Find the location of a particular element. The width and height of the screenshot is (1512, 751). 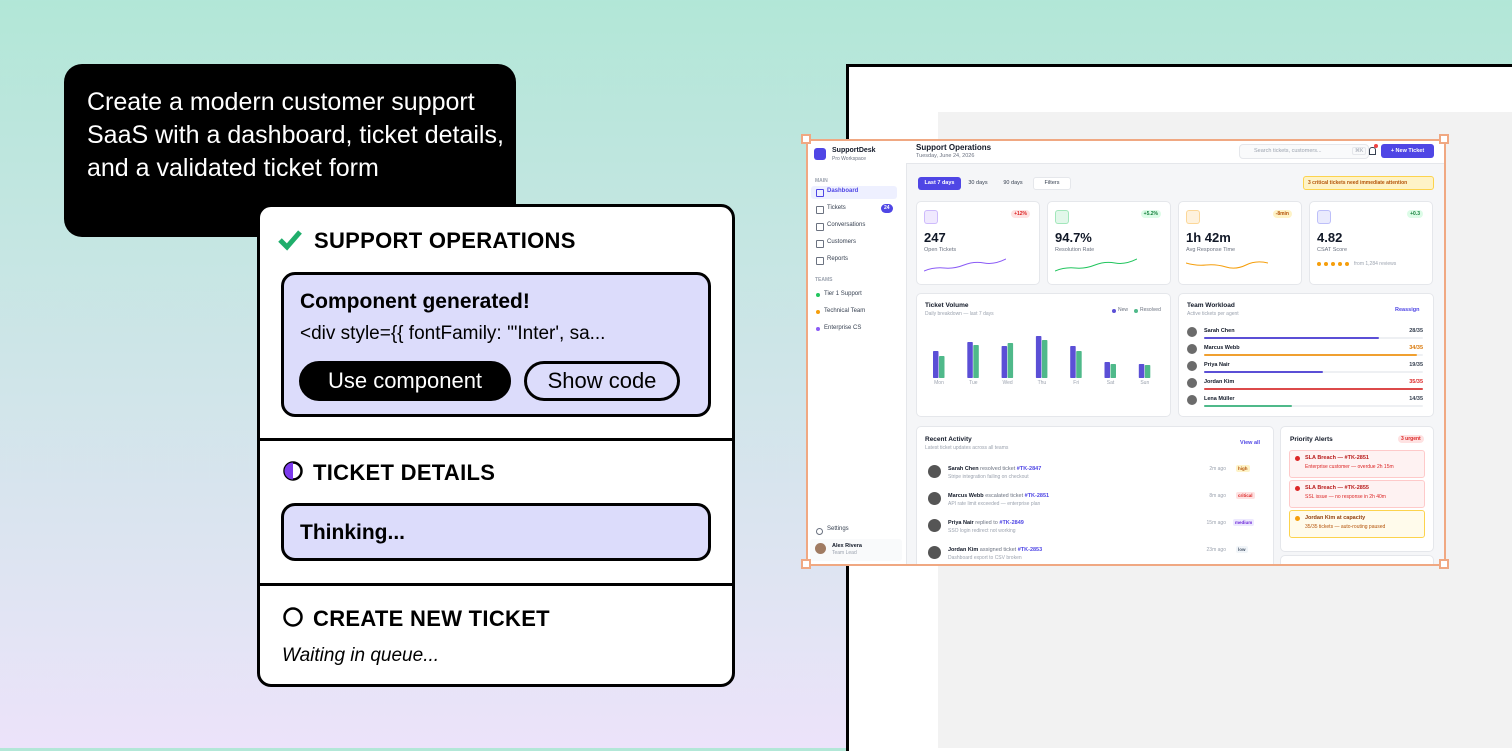

brand-name: SupportDesk is located at coordinates (854, 150).